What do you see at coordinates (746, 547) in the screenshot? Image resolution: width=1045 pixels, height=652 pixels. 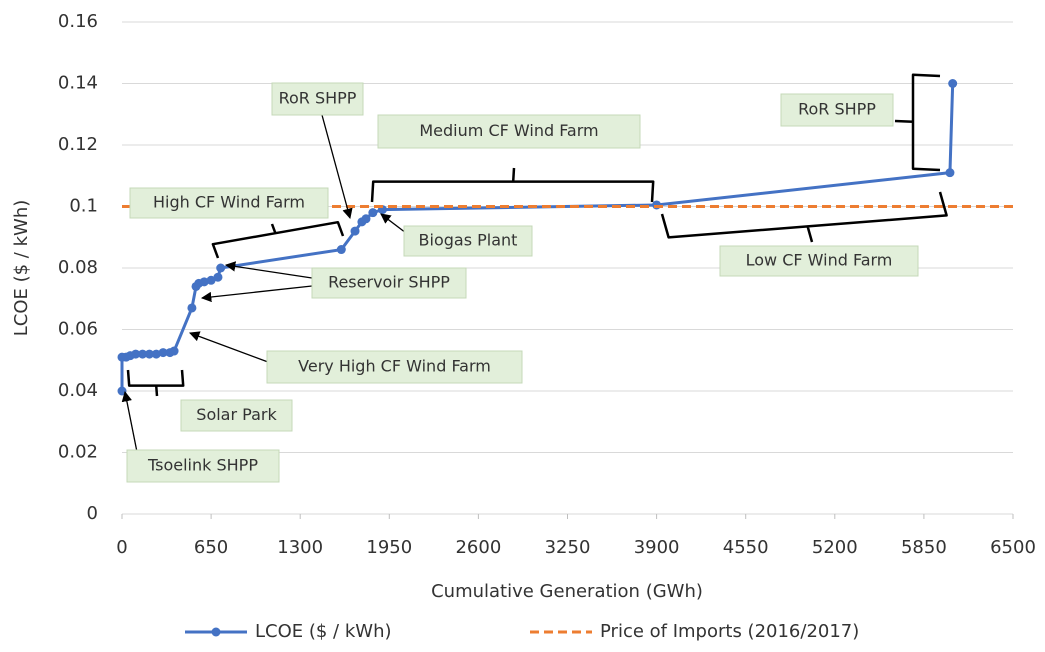 I see `x-tick-label: 4550` at bounding box center [746, 547].